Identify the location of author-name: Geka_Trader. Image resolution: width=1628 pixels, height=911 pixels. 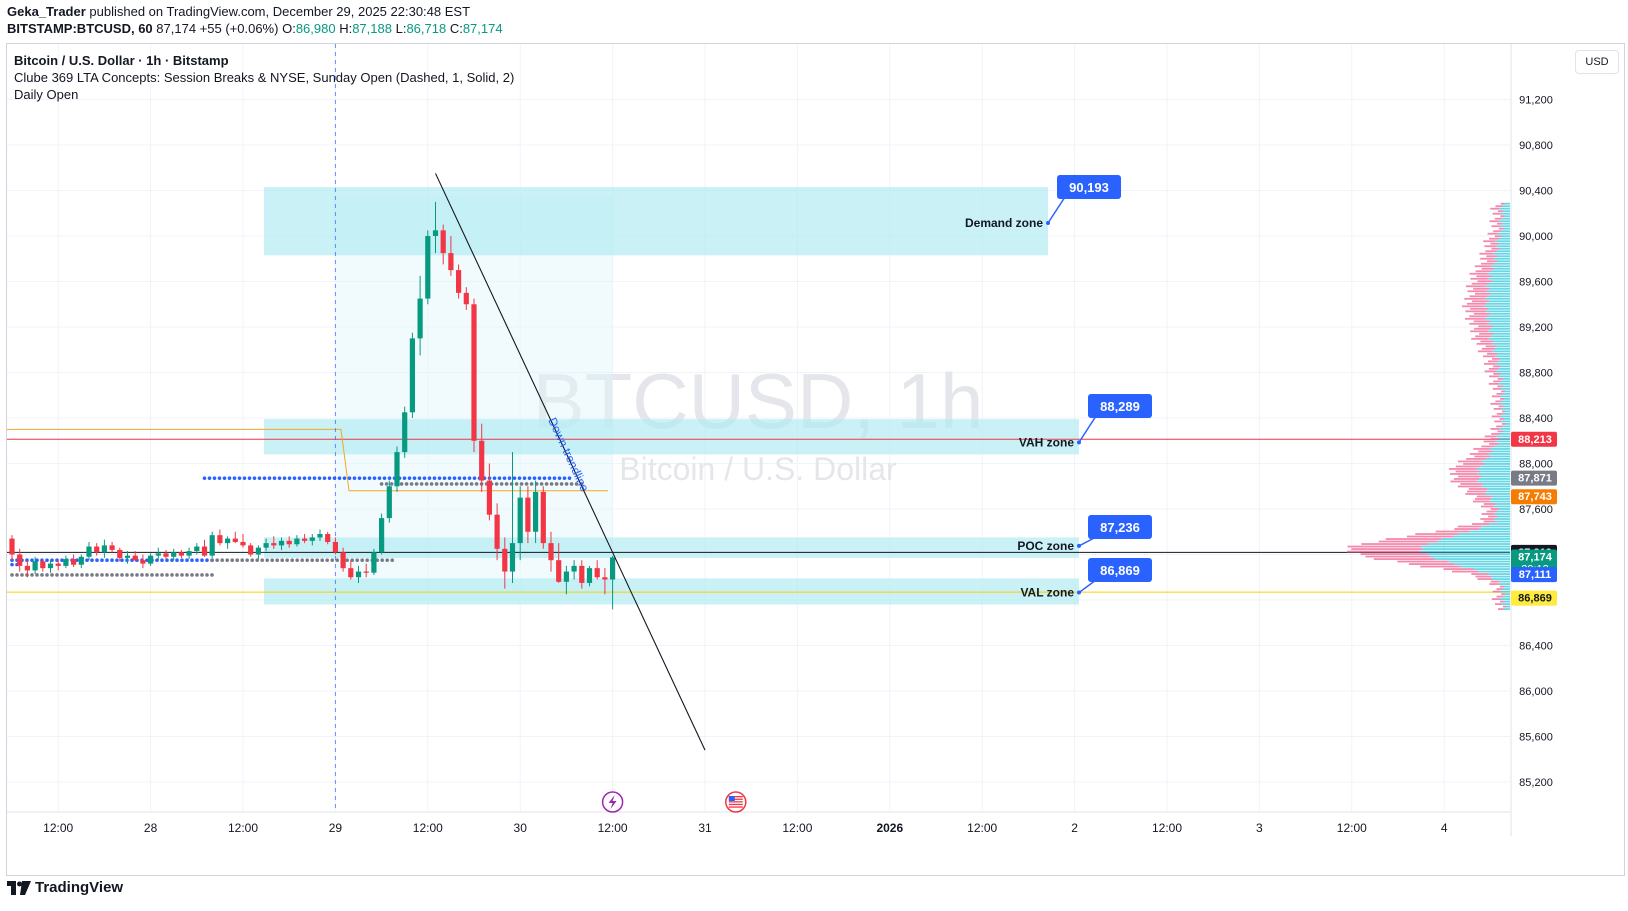
(46, 11).